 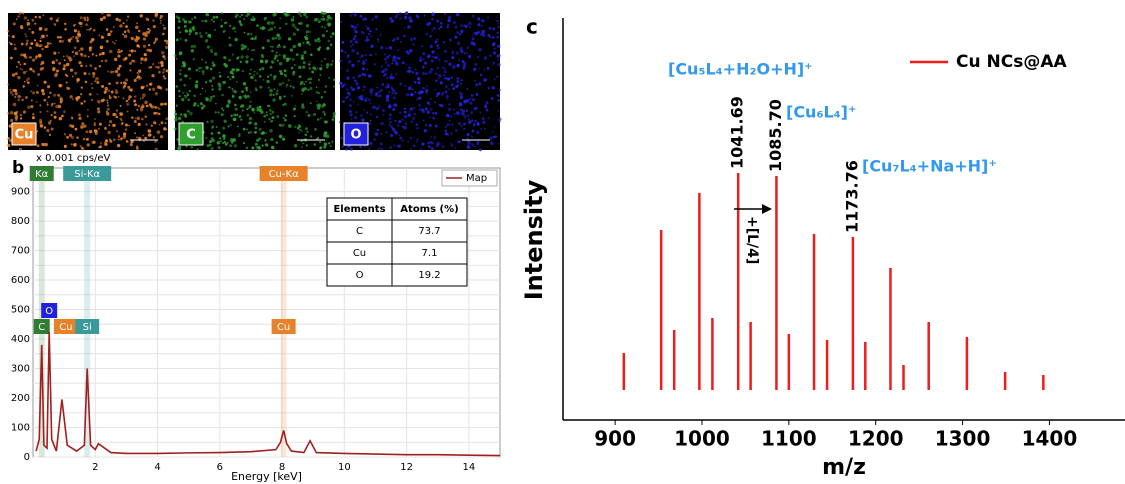 What do you see at coordinates (429, 209) in the screenshot?
I see `table-cell: Atoms (%)` at bounding box center [429, 209].